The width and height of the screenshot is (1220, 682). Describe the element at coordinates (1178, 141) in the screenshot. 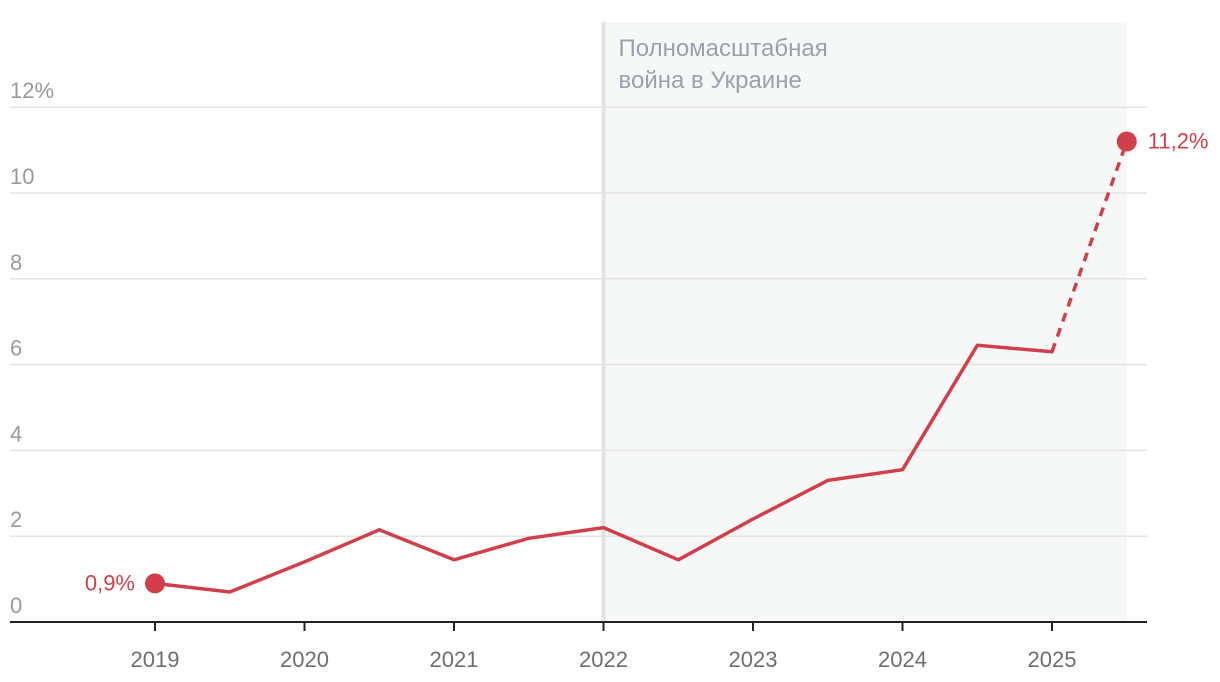

I see `end-value-label: 11,2%` at that location.